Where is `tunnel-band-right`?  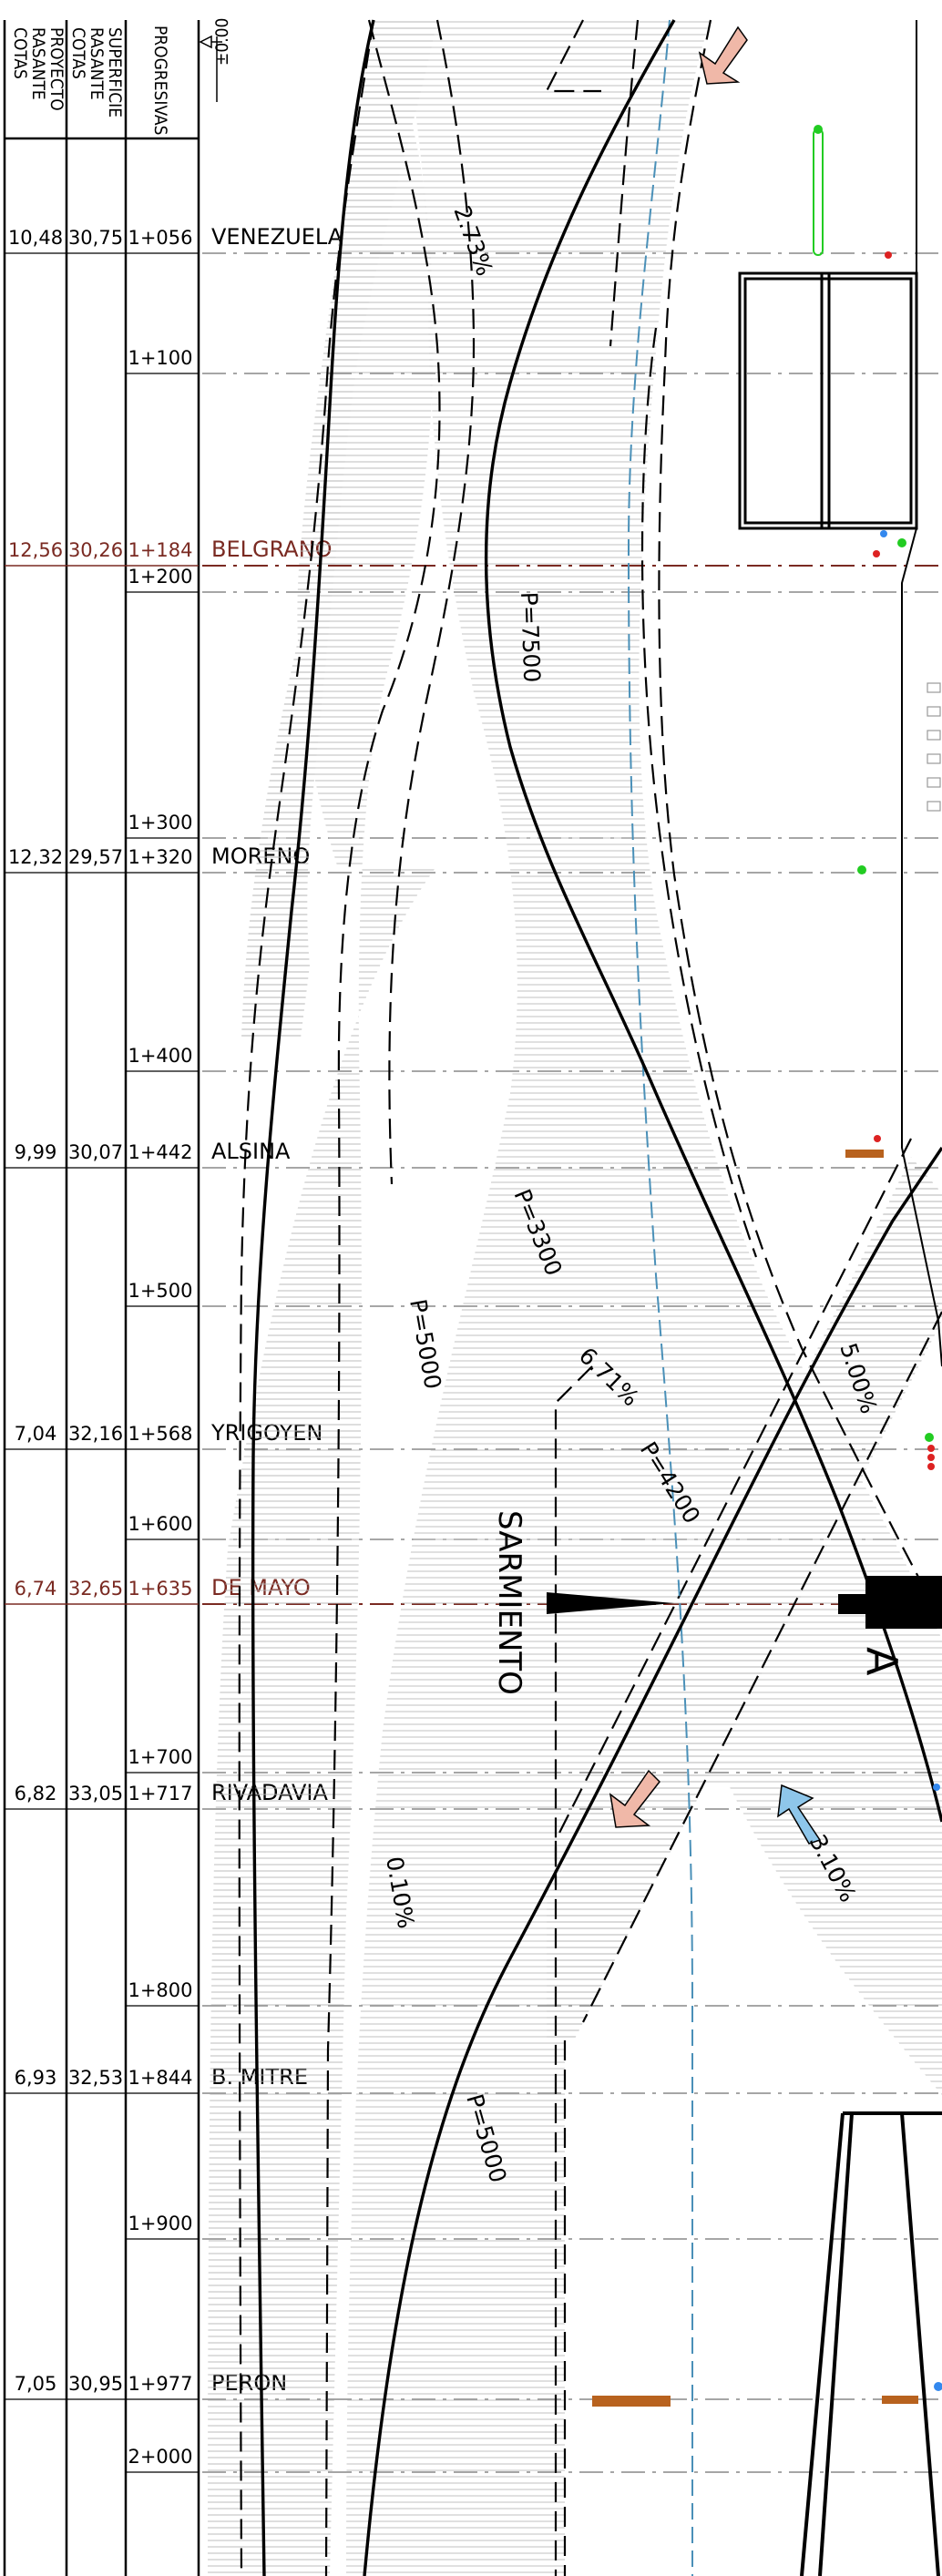
tunnel-band-right is located at coordinates (744, 1598).